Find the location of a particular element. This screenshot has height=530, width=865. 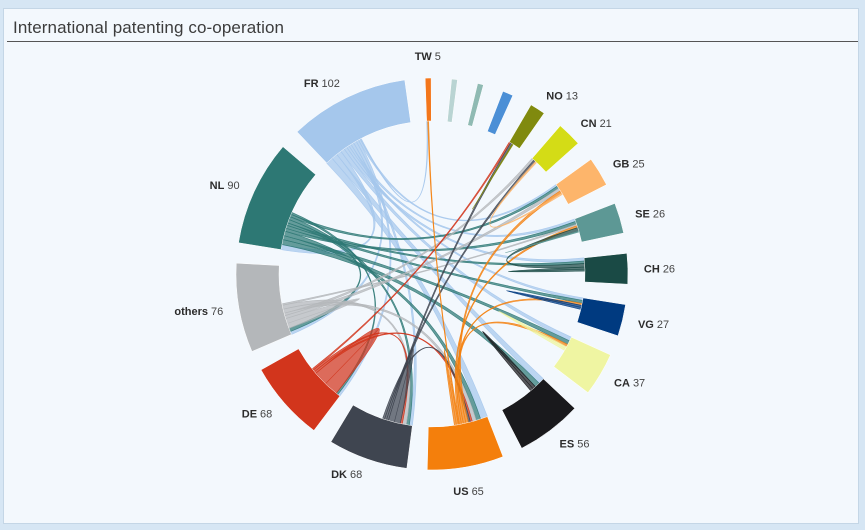

label-ch: CH 26 is located at coordinates (659, 269).